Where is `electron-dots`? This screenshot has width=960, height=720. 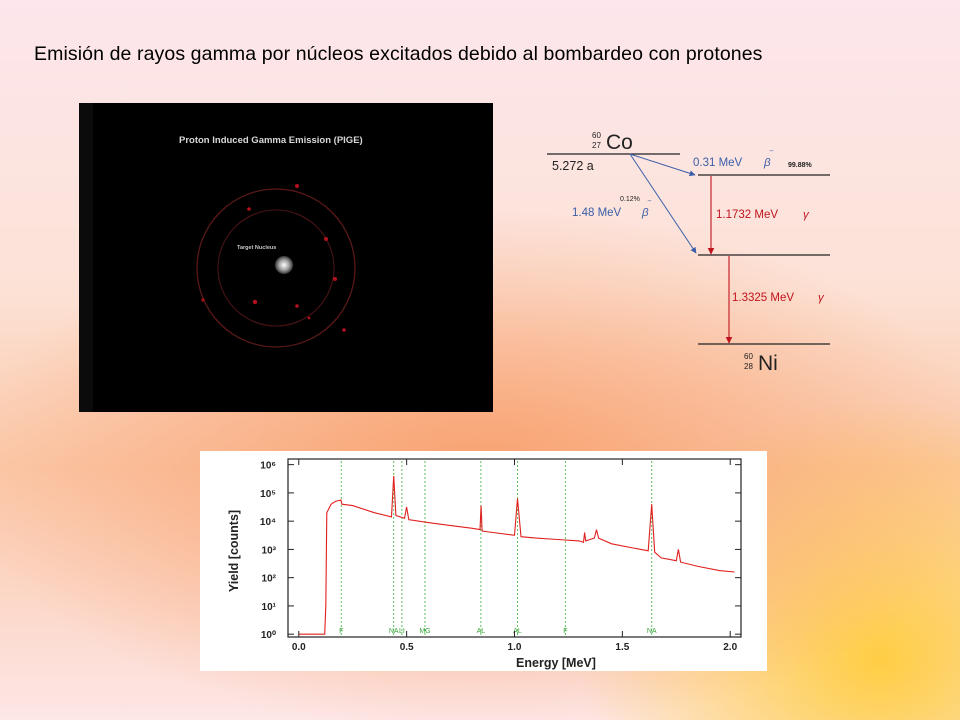 electron-dots is located at coordinates (273, 258).